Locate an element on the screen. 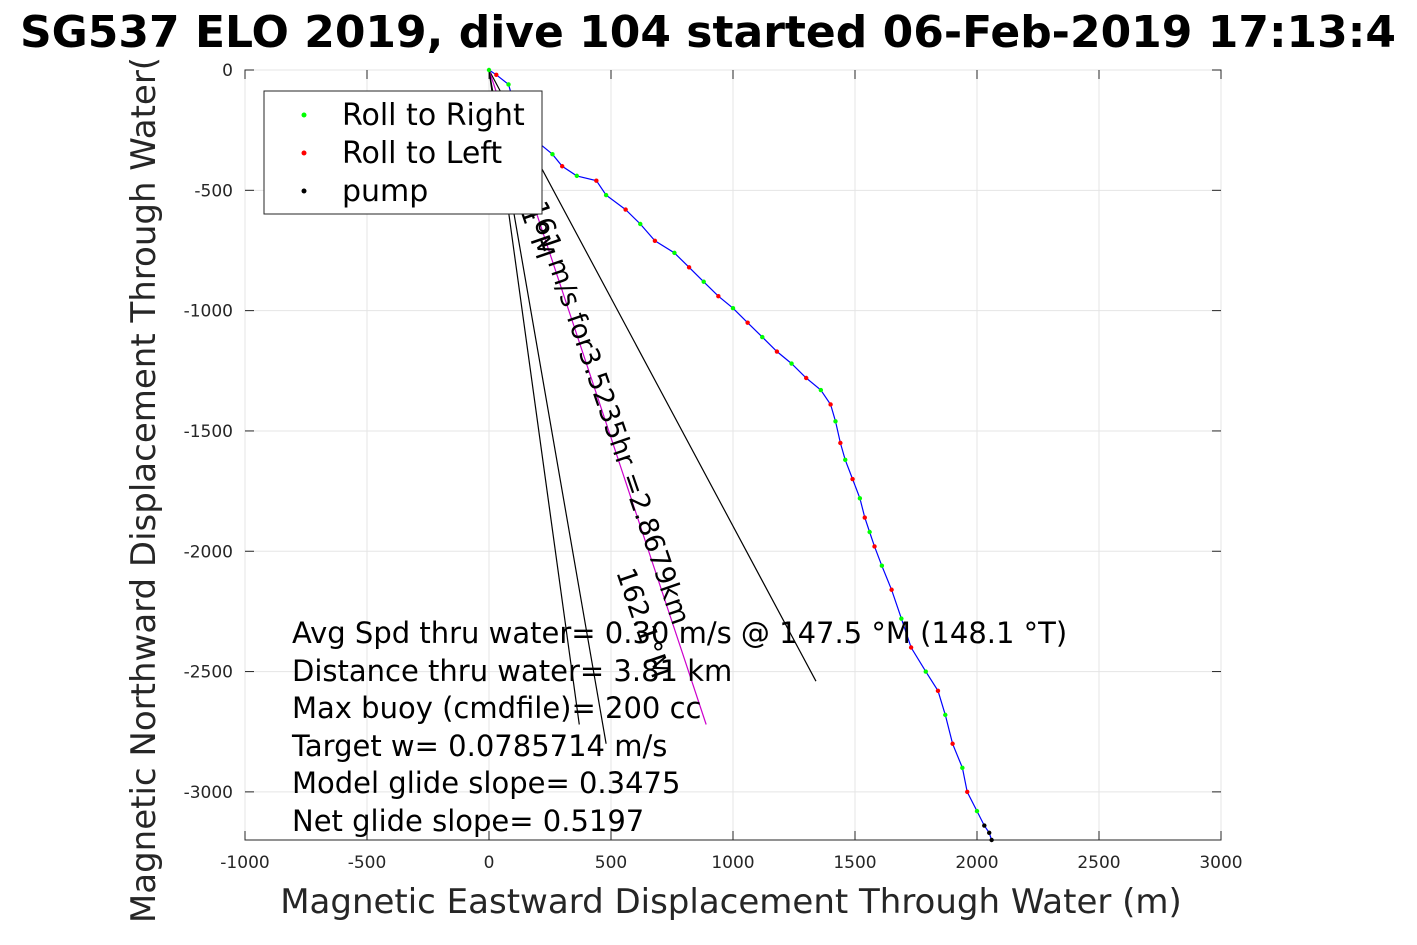 The image size is (1417, 945). legend-box is located at coordinates (403, 152).